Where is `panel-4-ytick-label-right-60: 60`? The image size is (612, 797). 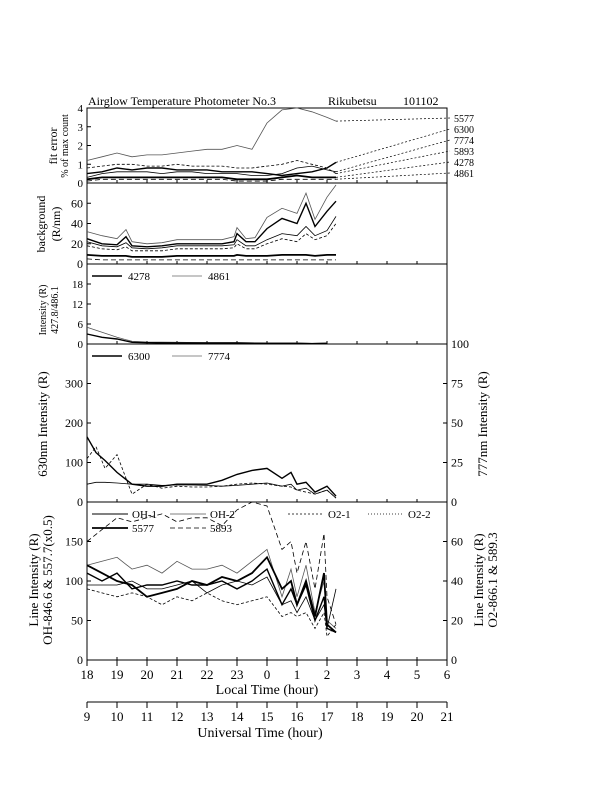
panel-4-ytick-label-right-60: 60 is located at coordinates (457, 542).